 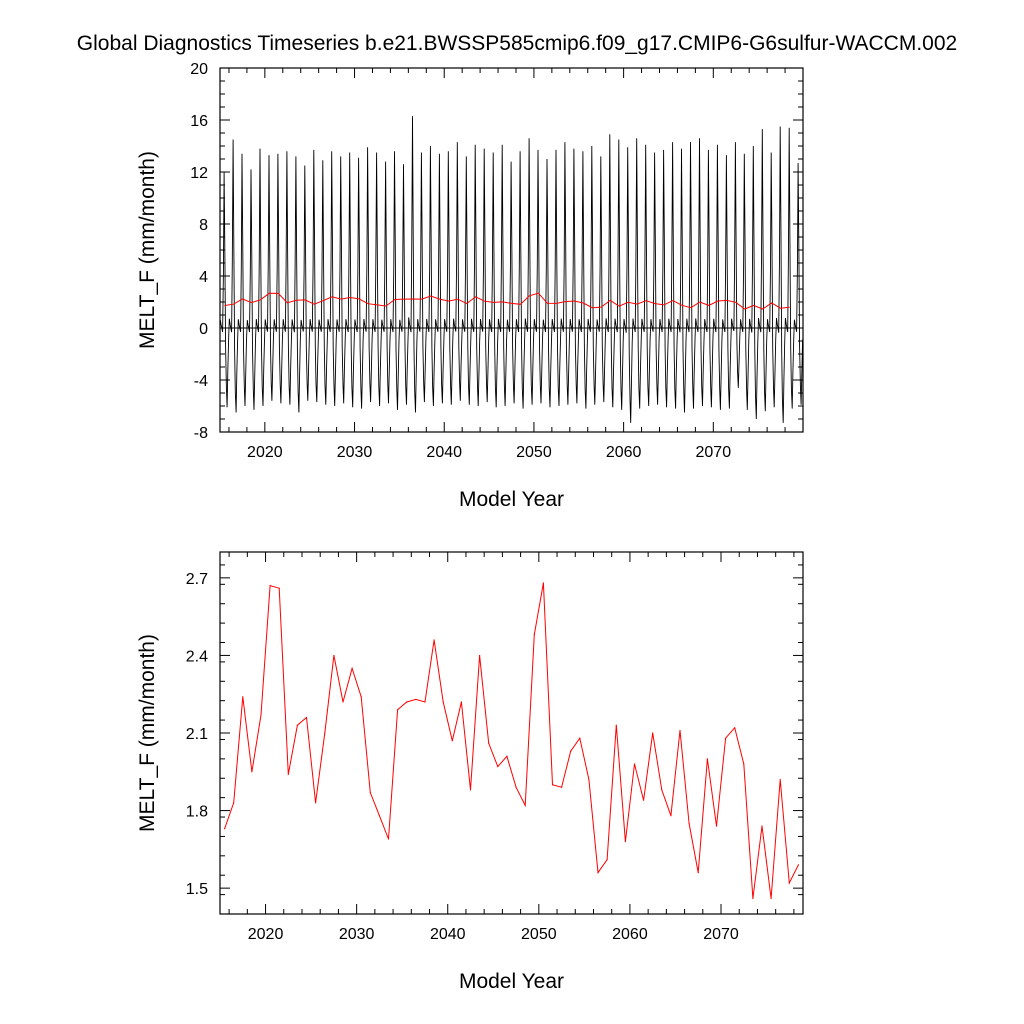 I want to click on y-tick-label: -8, so click(x=201, y=433).